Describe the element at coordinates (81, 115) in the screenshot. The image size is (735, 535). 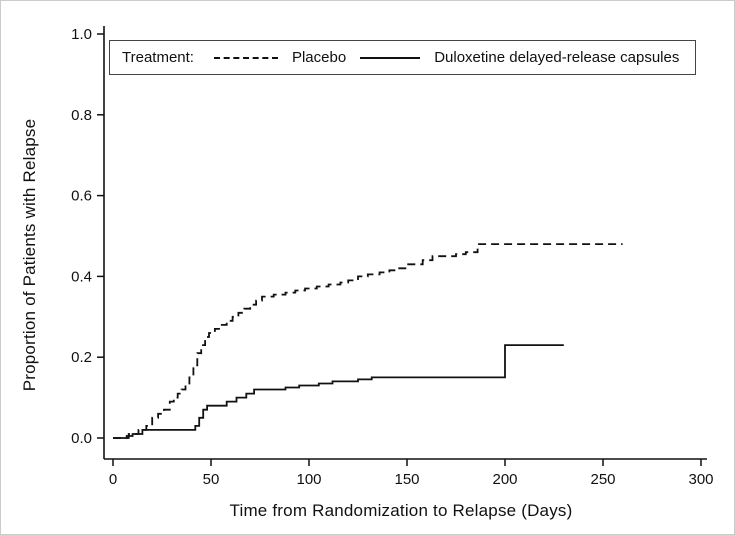
I see `y-tick-label: 0.8` at that location.